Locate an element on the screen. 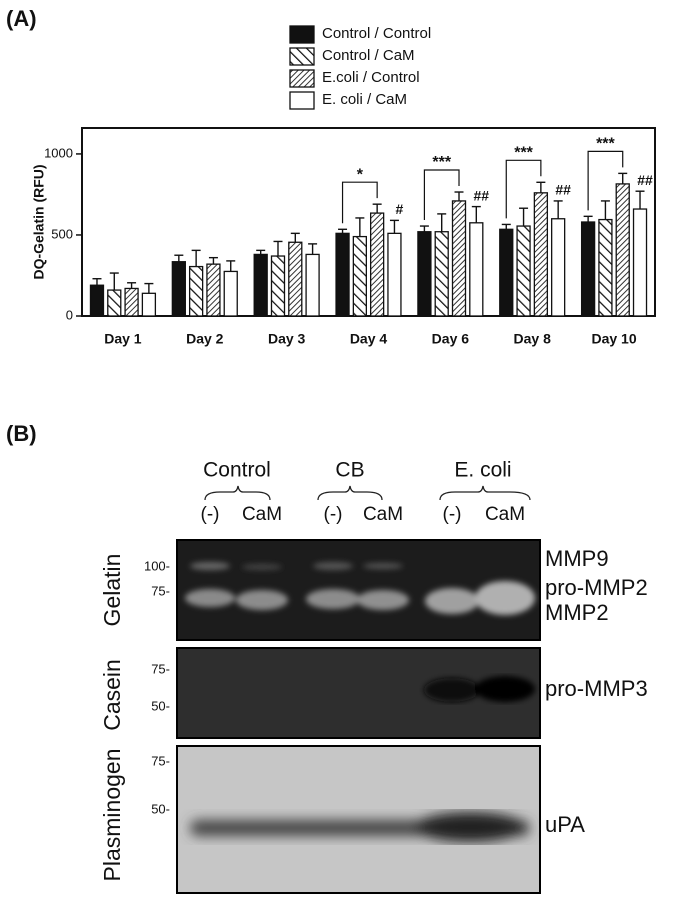 This screenshot has width=677, height=923. x-tick-label: Day 2 is located at coordinates (205, 339).